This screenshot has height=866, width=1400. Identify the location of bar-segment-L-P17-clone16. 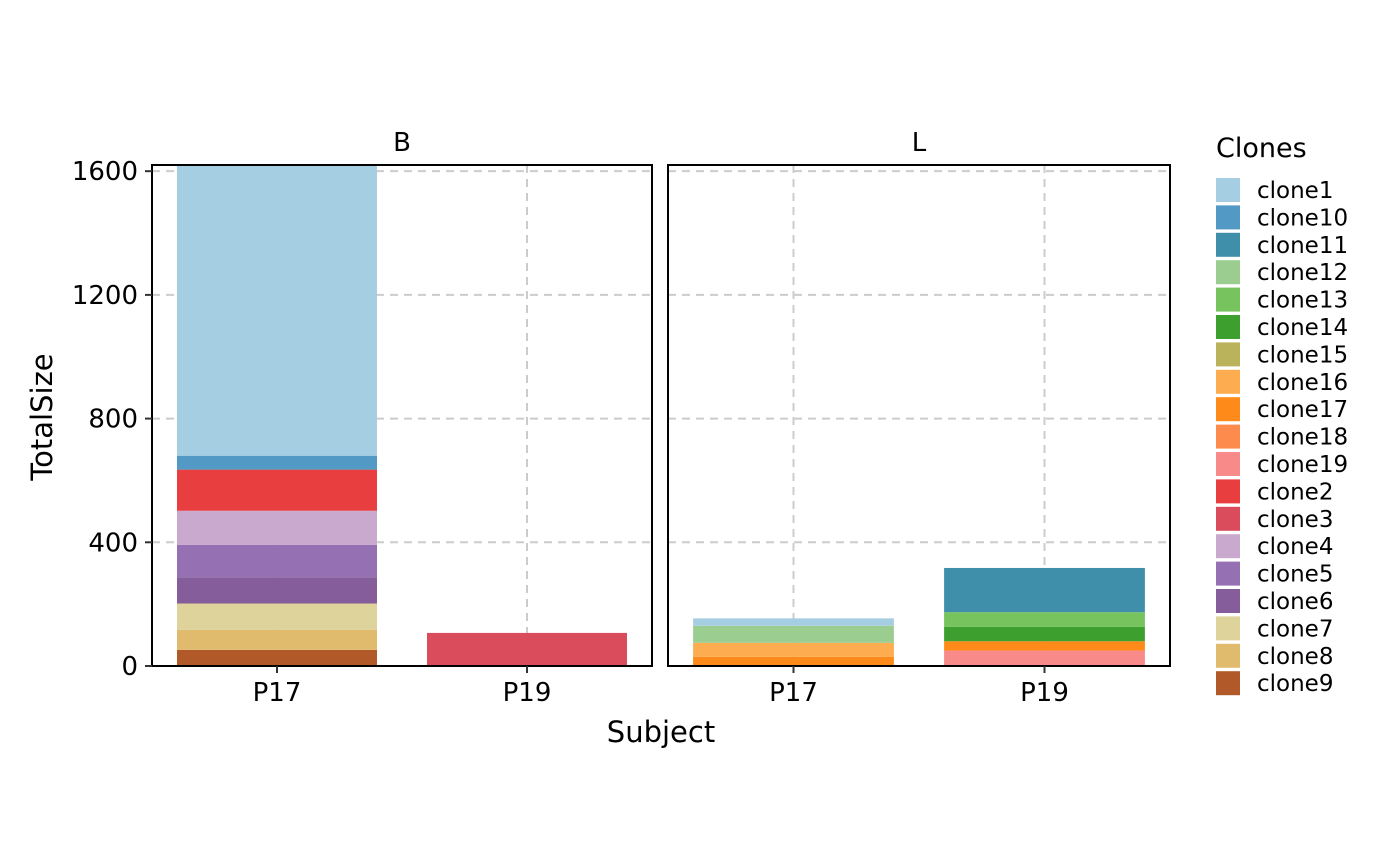
(793, 649).